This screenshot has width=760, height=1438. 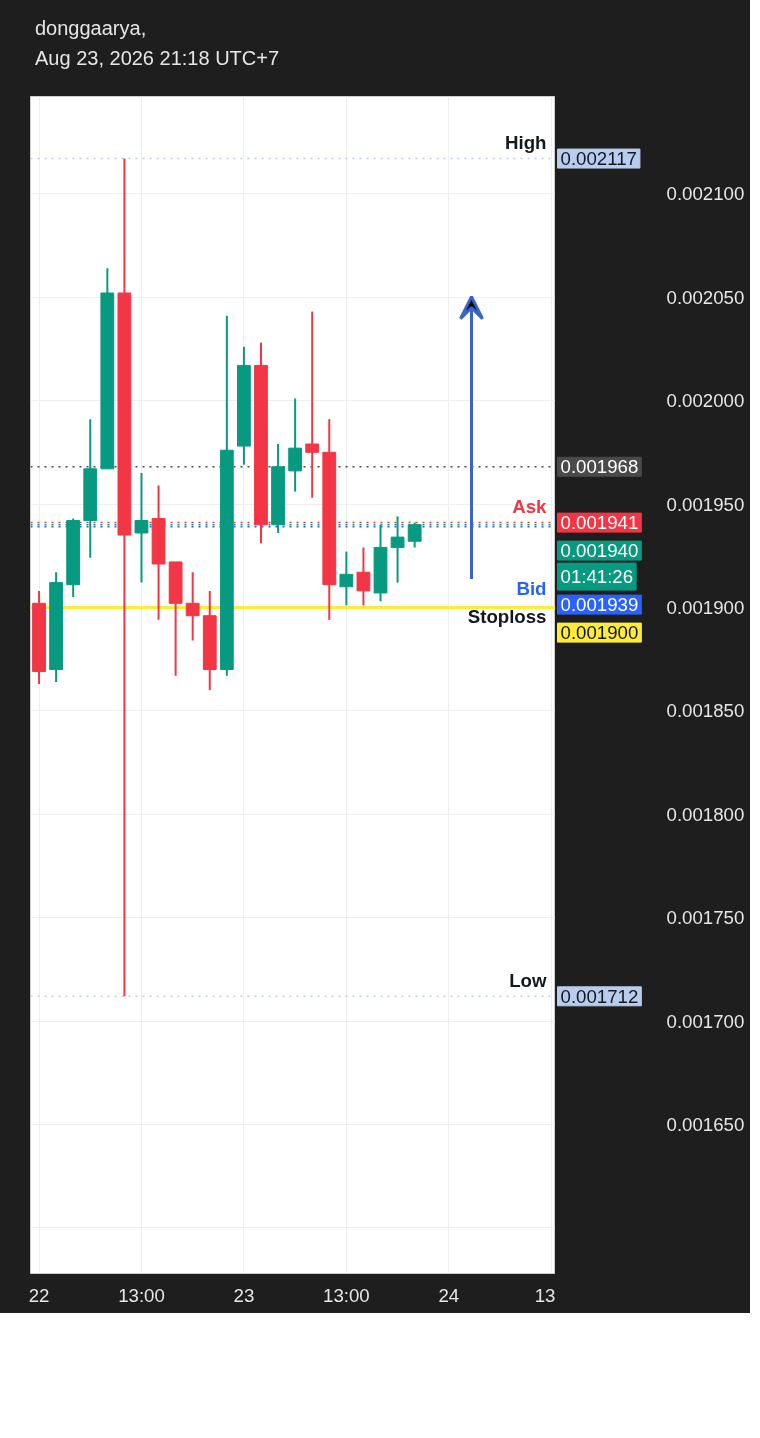 What do you see at coordinates (599, 633) in the screenshot?
I see `text: 0.001900` at bounding box center [599, 633].